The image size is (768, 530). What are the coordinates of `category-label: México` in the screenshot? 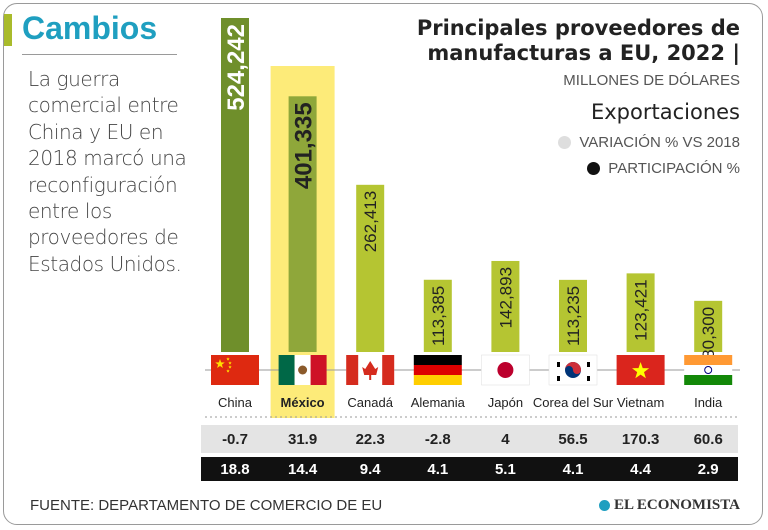 It's located at (303, 402).